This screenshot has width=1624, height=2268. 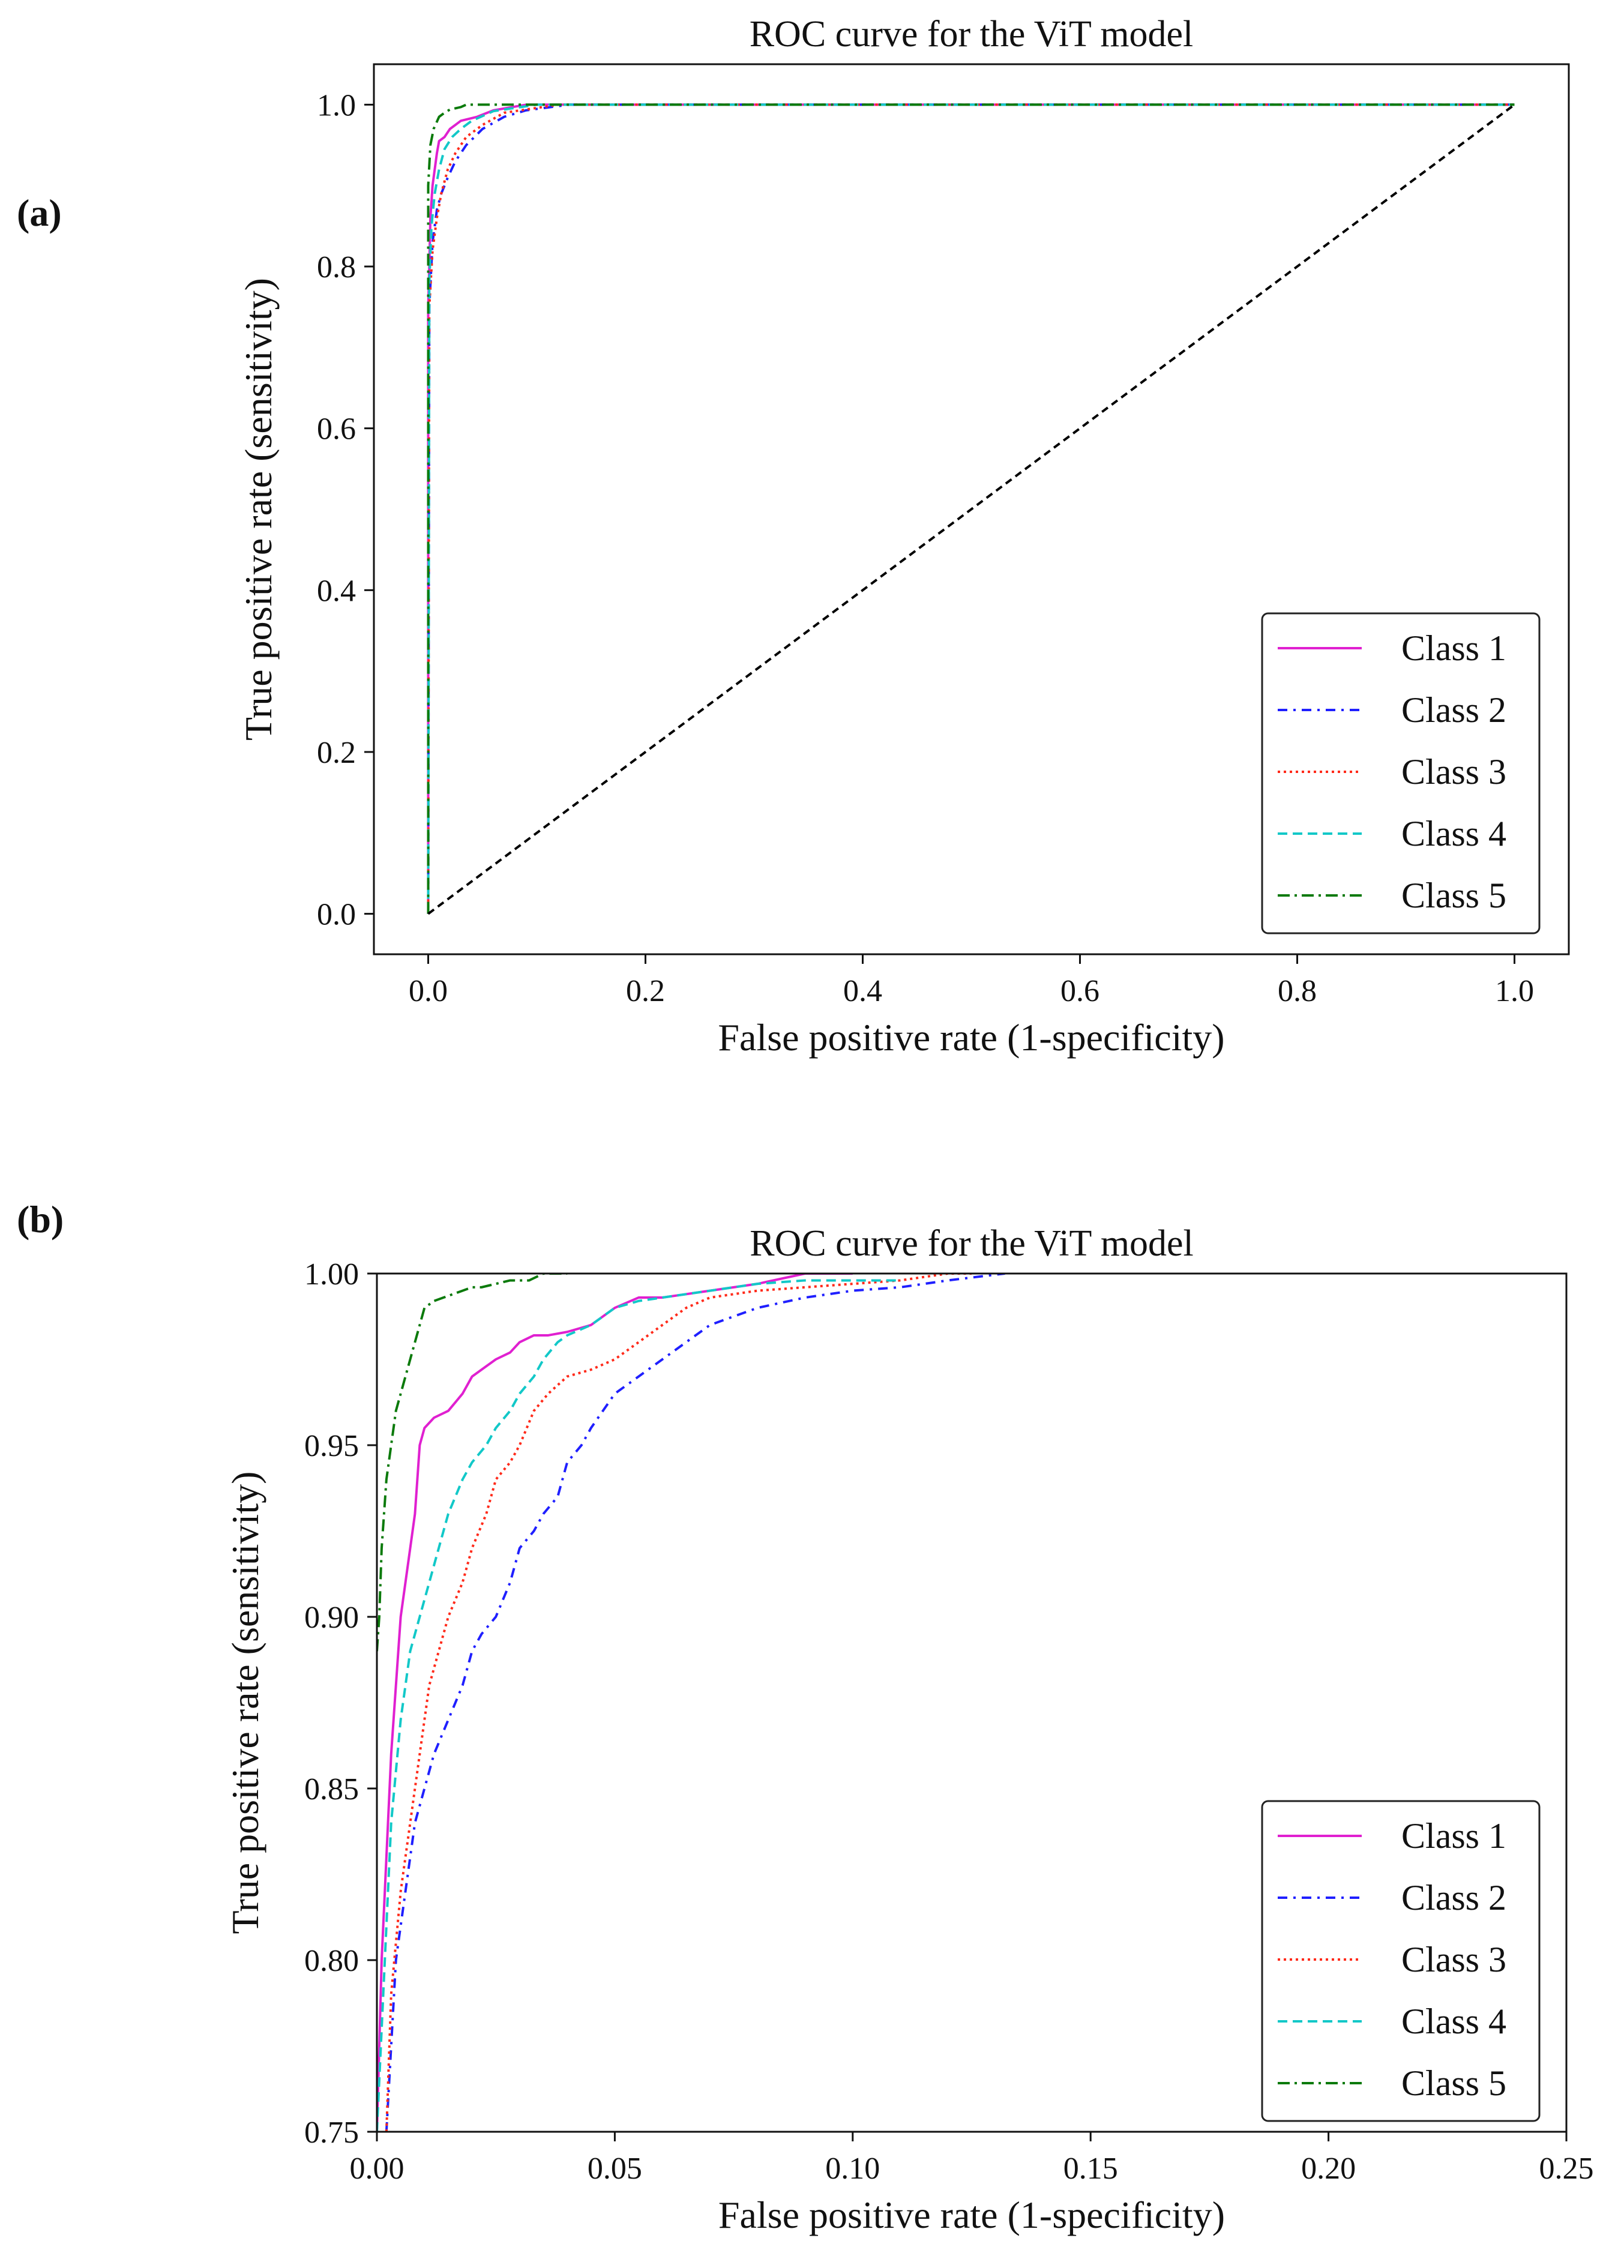 What do you see at coordinates (336, 915) in the screenshot?
I see `y-tick-label: 0.0` at bounding box center [336, 915].